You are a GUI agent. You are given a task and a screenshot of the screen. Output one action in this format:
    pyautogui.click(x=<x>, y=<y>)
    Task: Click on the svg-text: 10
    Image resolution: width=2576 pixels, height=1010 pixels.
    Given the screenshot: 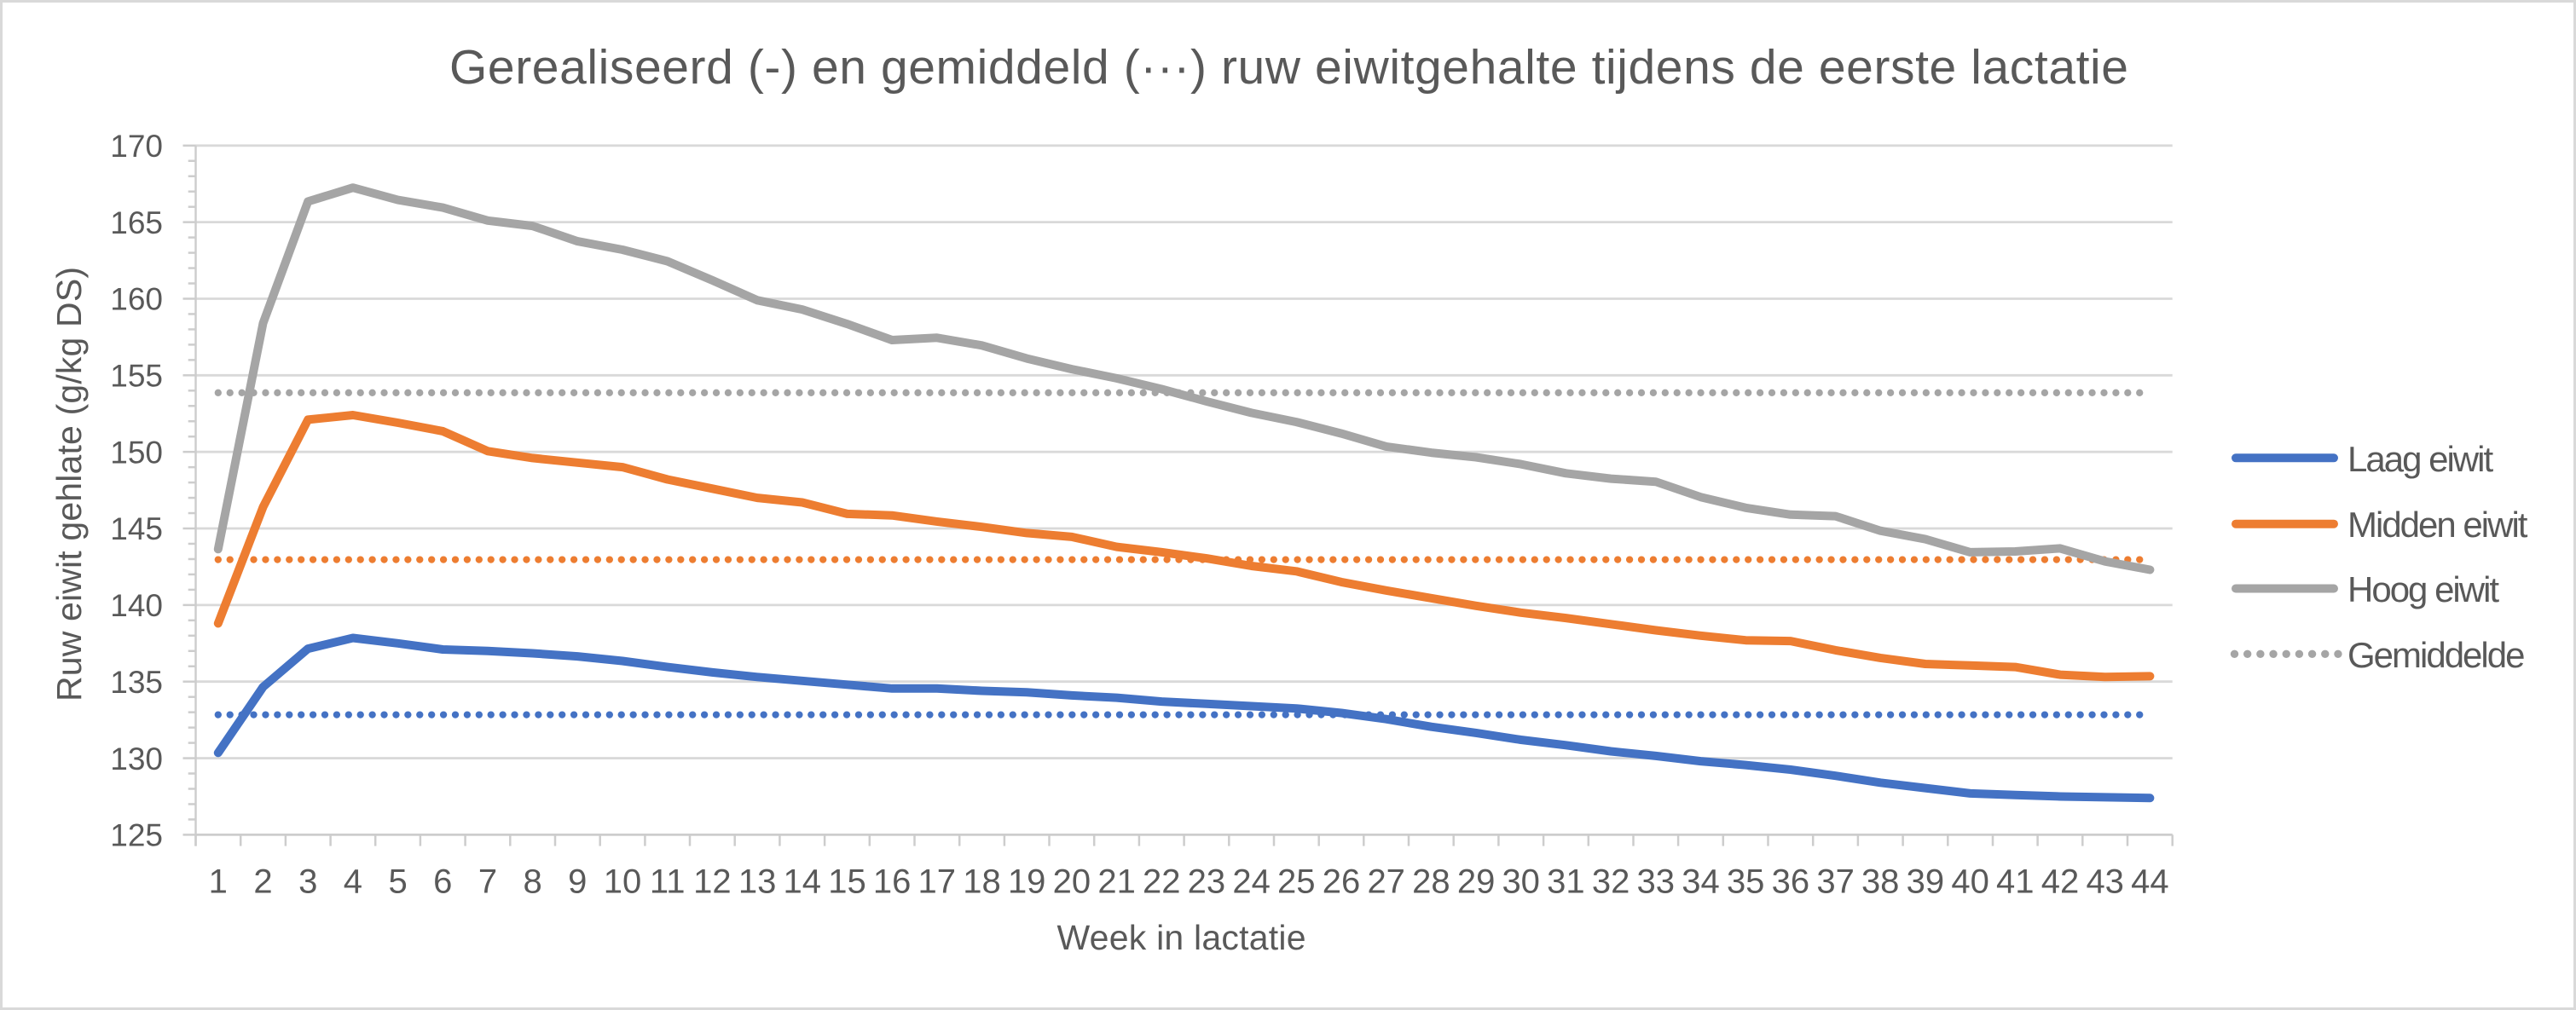 What is the action you would take?
    pyautogui.click(x=623, y=882)
    